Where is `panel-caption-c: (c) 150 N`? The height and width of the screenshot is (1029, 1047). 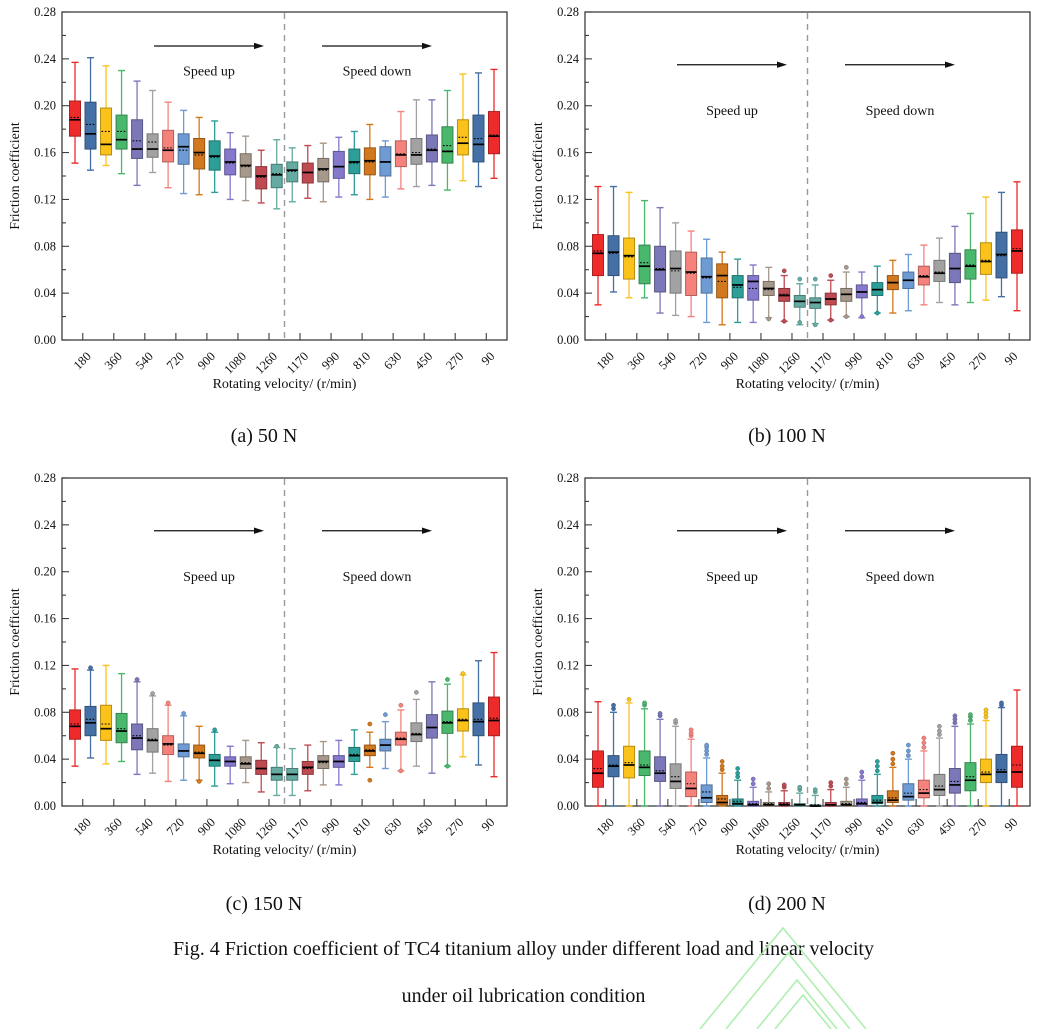 panel-caption-c: (c) 150 N is located at coordinates (264, 904).